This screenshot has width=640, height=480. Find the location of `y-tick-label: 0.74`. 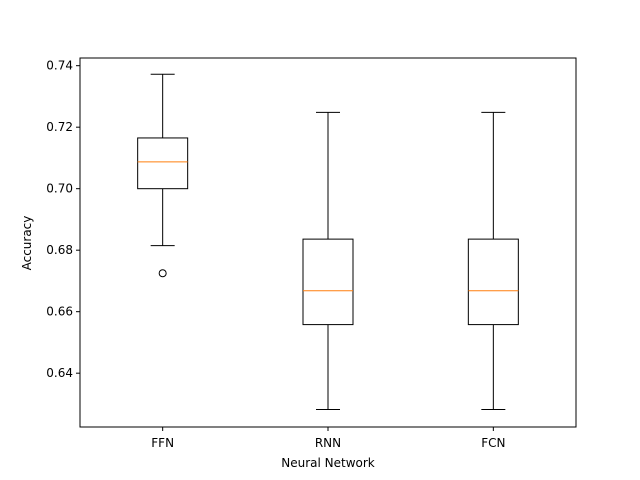

y-tick-label: 0.74 is located at coordinates (59, 66).